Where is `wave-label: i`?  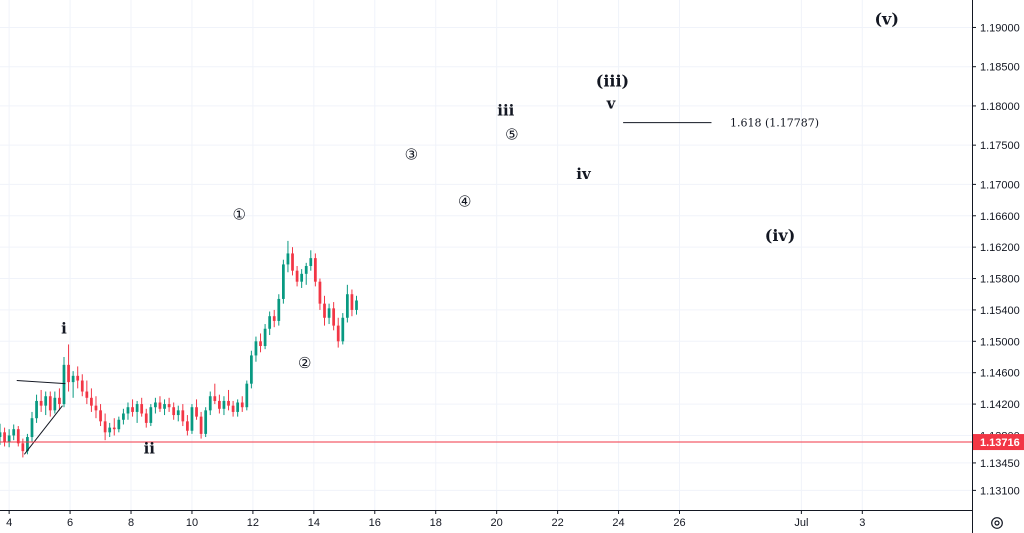 wave-label: i is located at coordinates (64, 328).